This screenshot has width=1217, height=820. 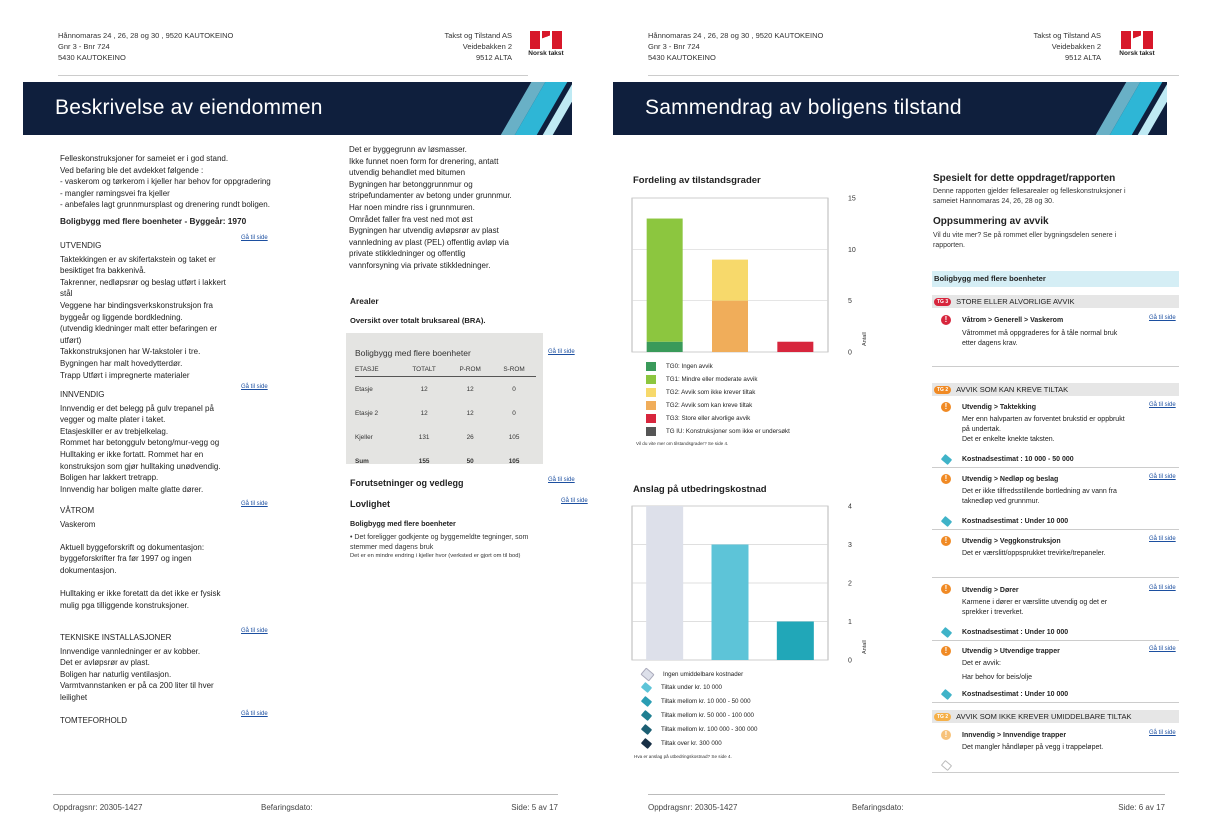 I want to click on table-row: Kjeller 131 26 105, so click(x=445, y=437).